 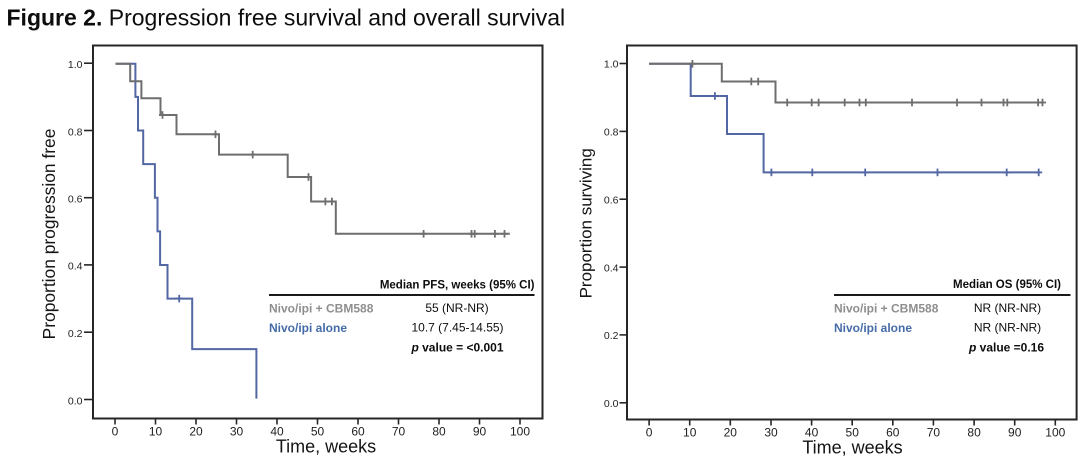 I want to click on svg-text: Median PFS, weeks (95% CI), so click(x=457, y=286).